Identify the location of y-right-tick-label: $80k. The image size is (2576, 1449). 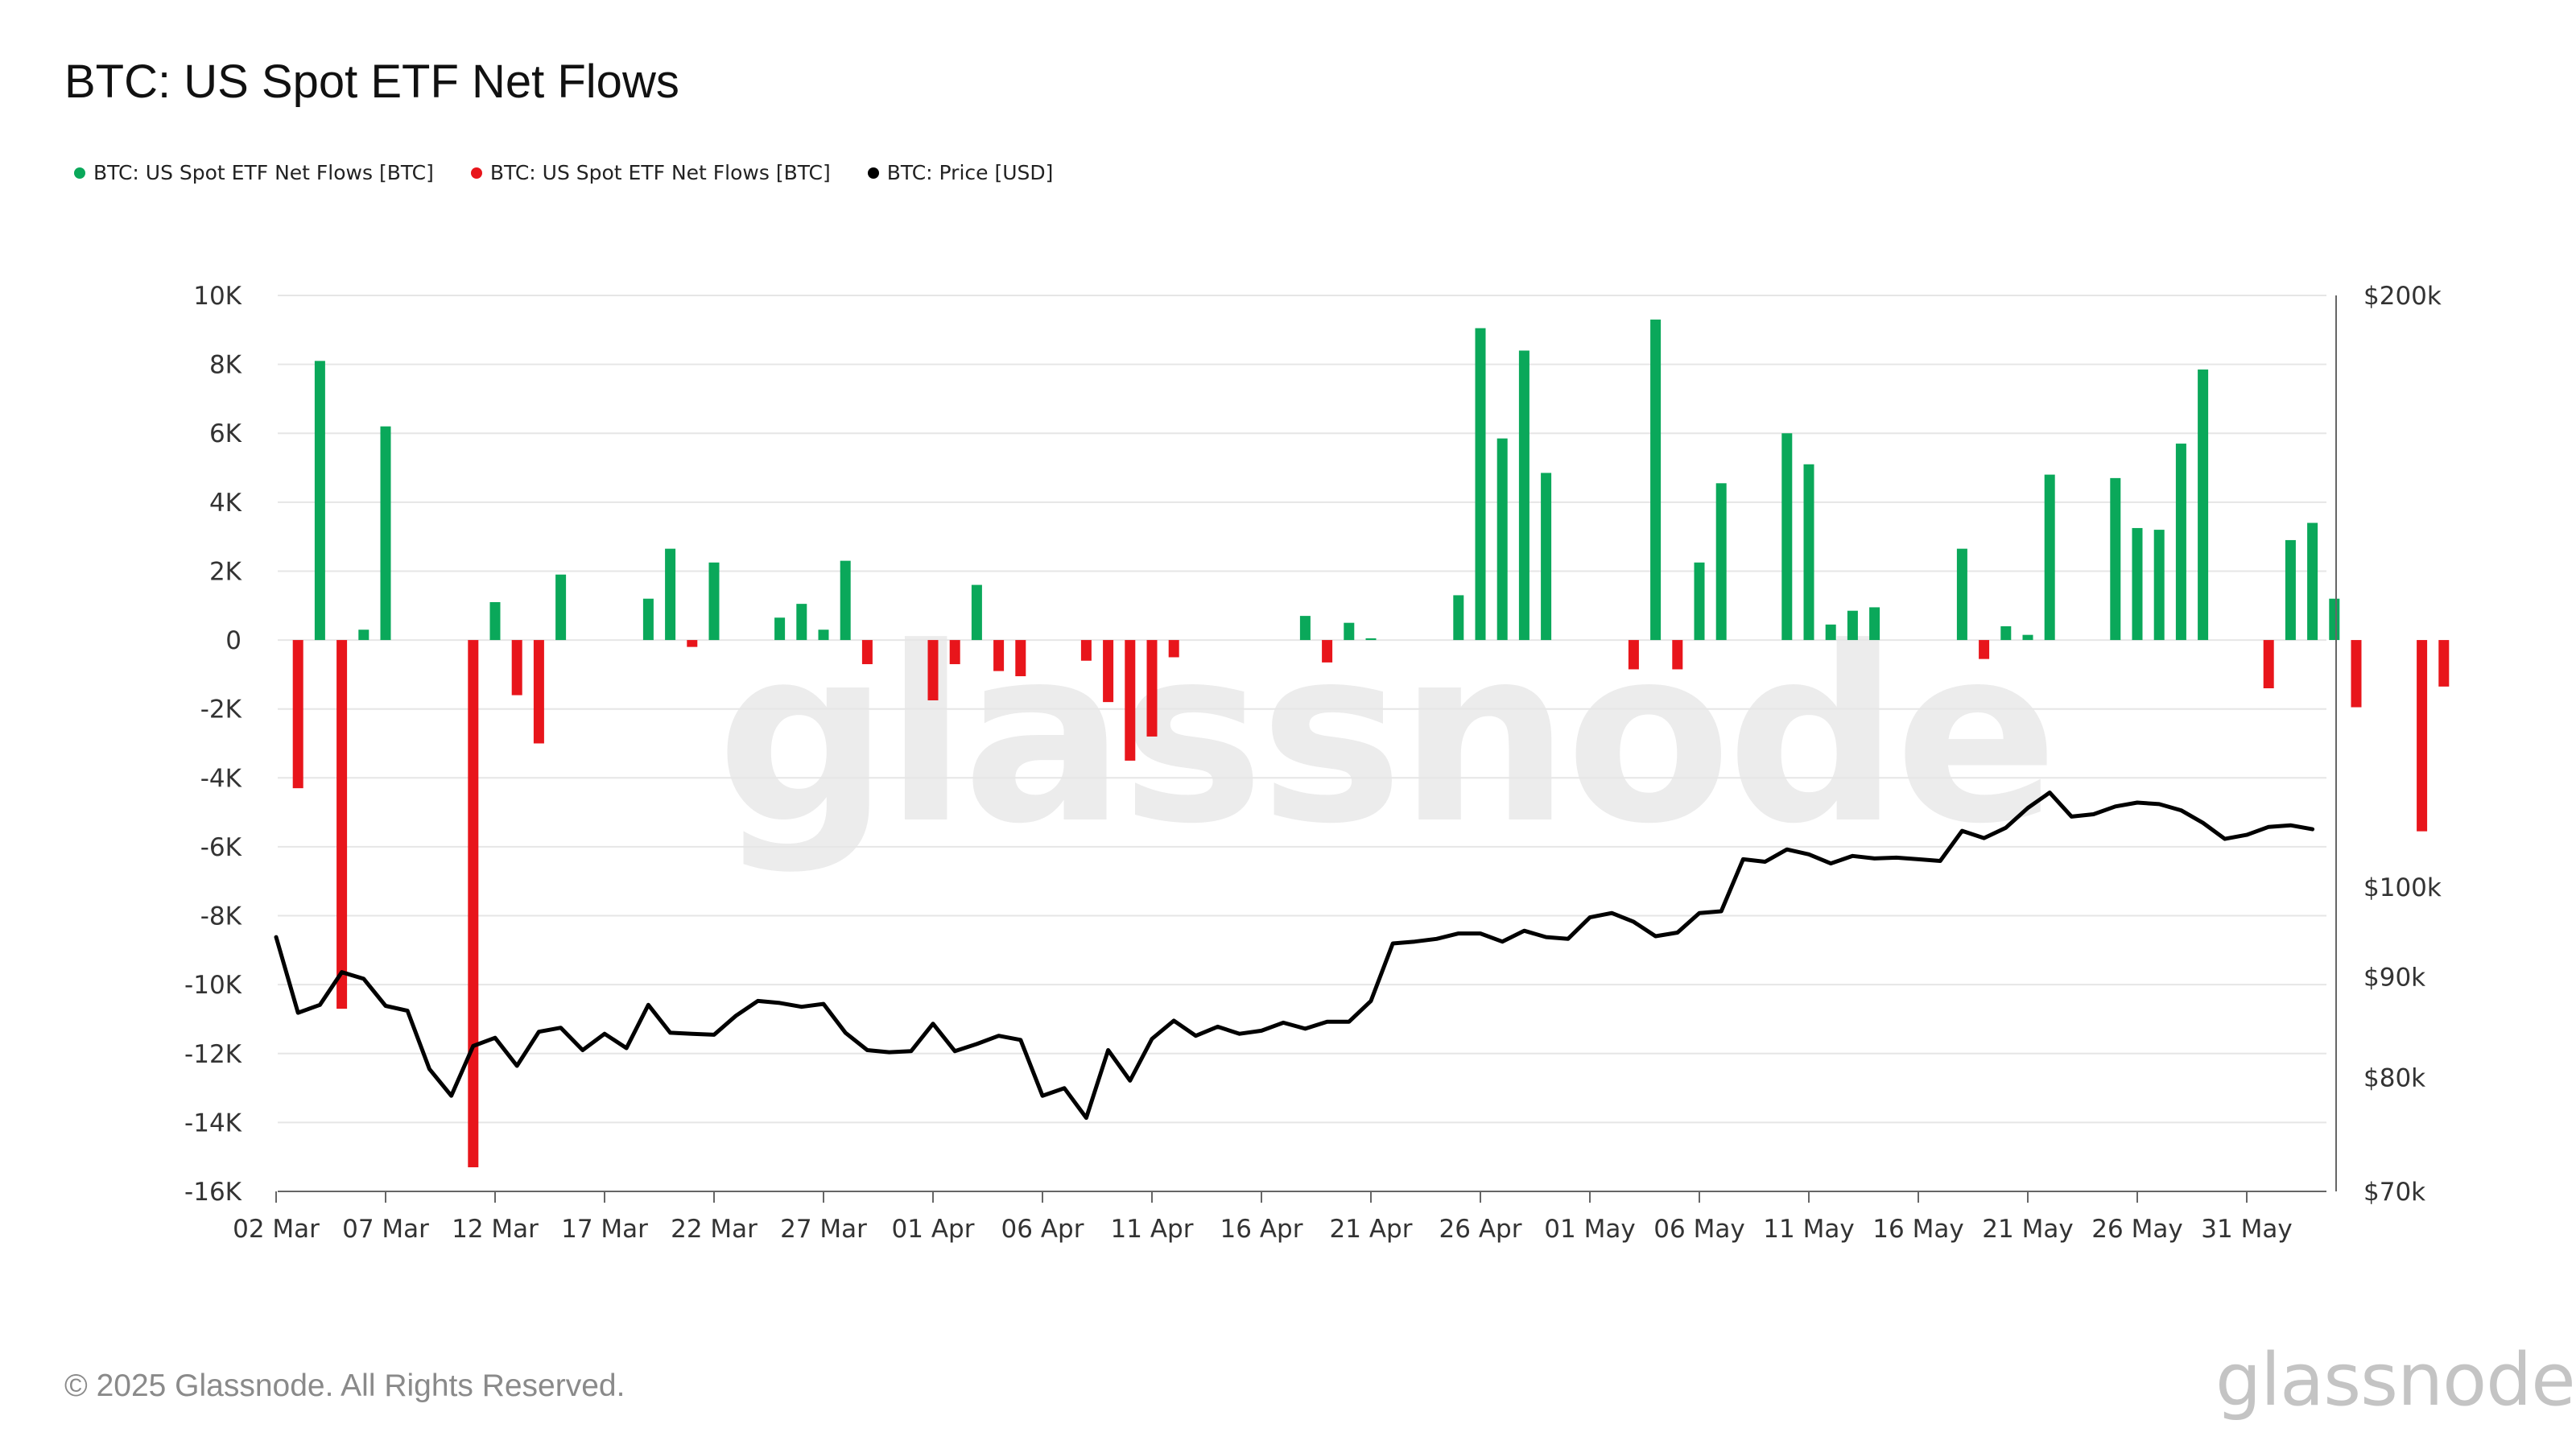
(2394, 1077).